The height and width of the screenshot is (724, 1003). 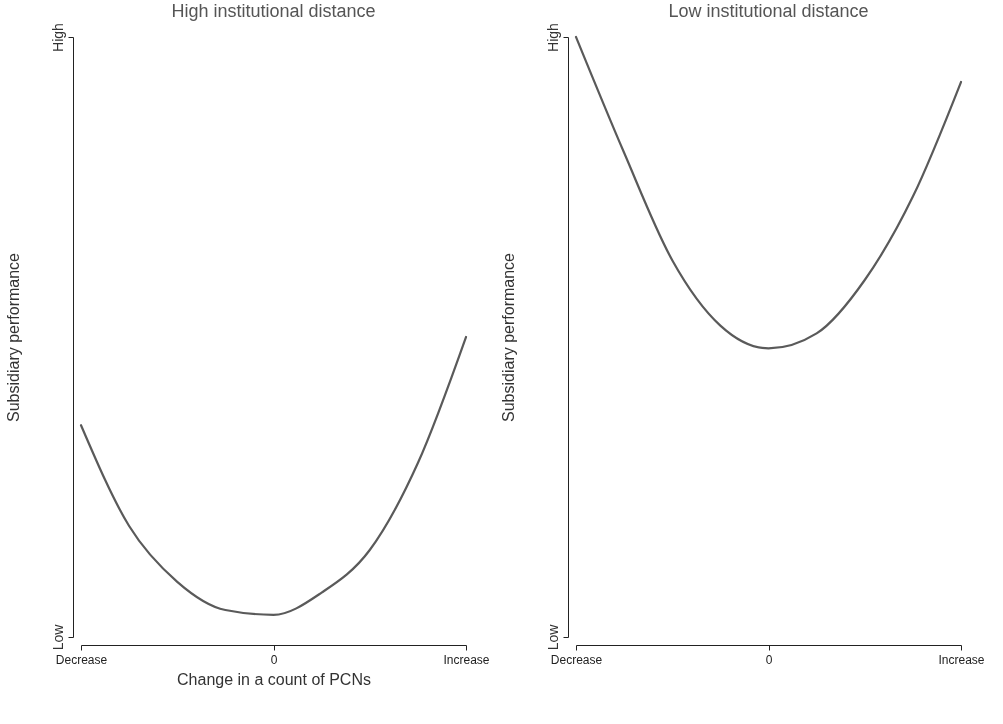 I want to click on chart-title: High institutional distance, so click(x=273, y=10).